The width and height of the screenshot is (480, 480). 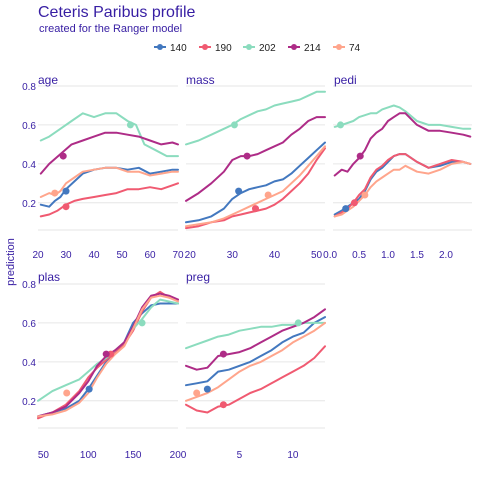 I want to click on legend-label-190: 190, so click(x=223, y=48).